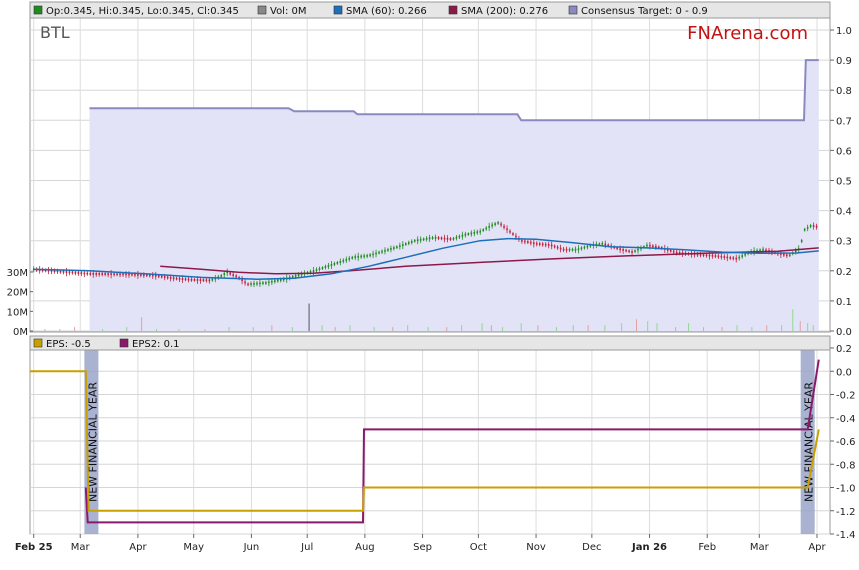 The image size is (859, 570). What do you see at coordinates (649, 547) in the screenshot?
I see `x-tick-label: Jan 26` at bounding box center [649, 547].